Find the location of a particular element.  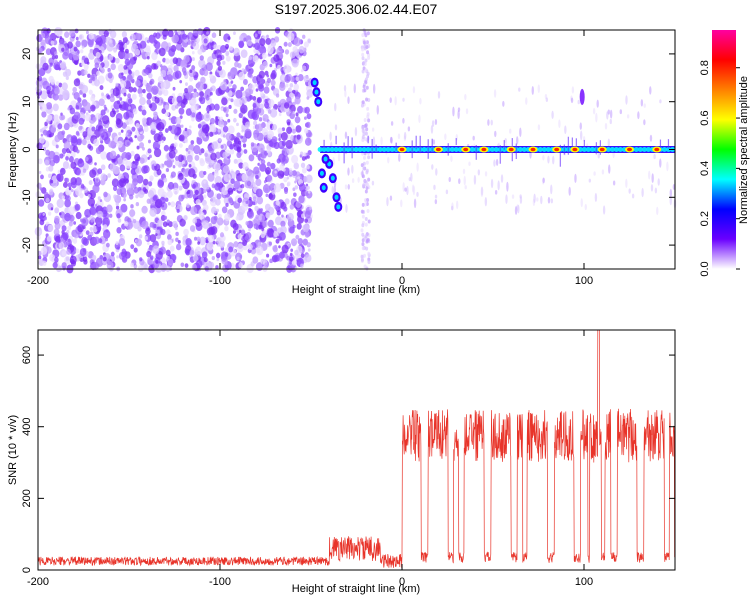

signal-segment is located at coordinates (588, 149).